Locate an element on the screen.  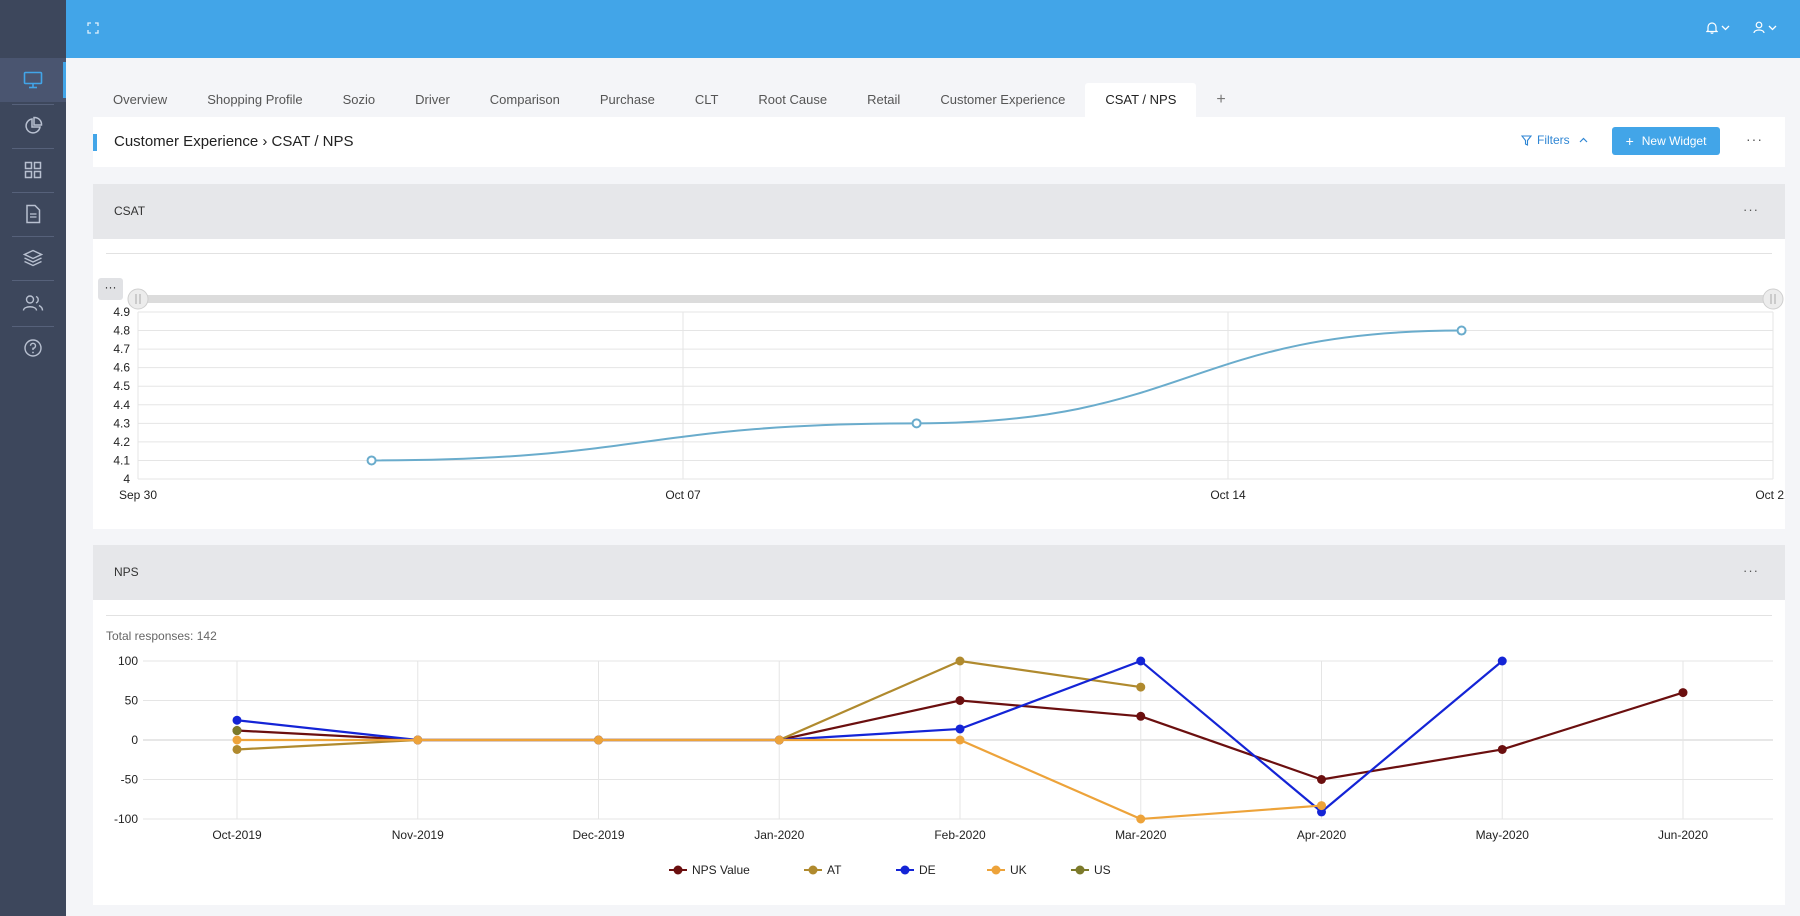
legend-label: NPS Value is located at coordinates (721, 870).